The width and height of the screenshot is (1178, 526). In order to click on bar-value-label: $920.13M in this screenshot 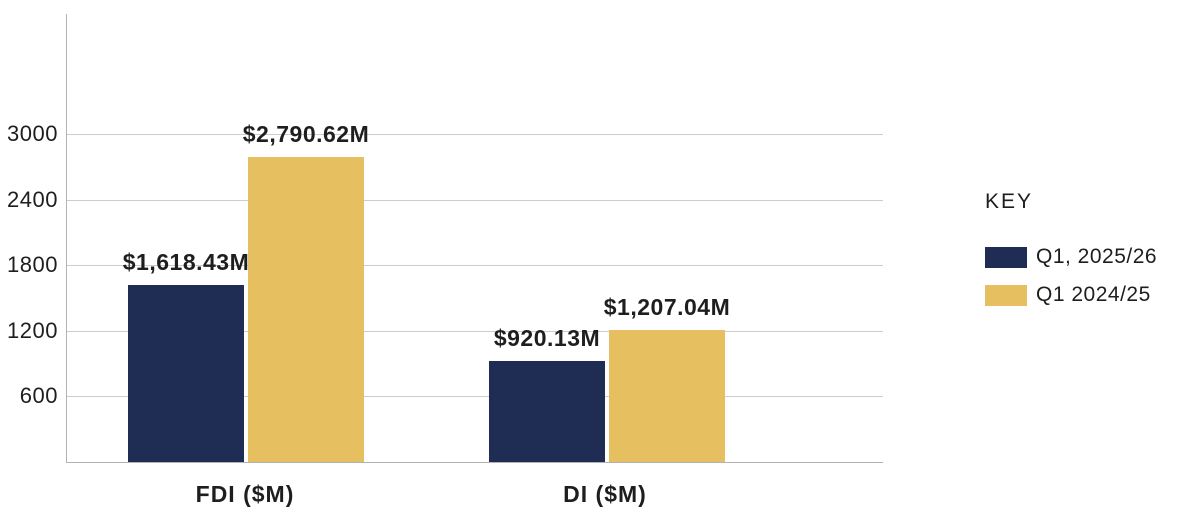, I will do `click(547, 338)`.